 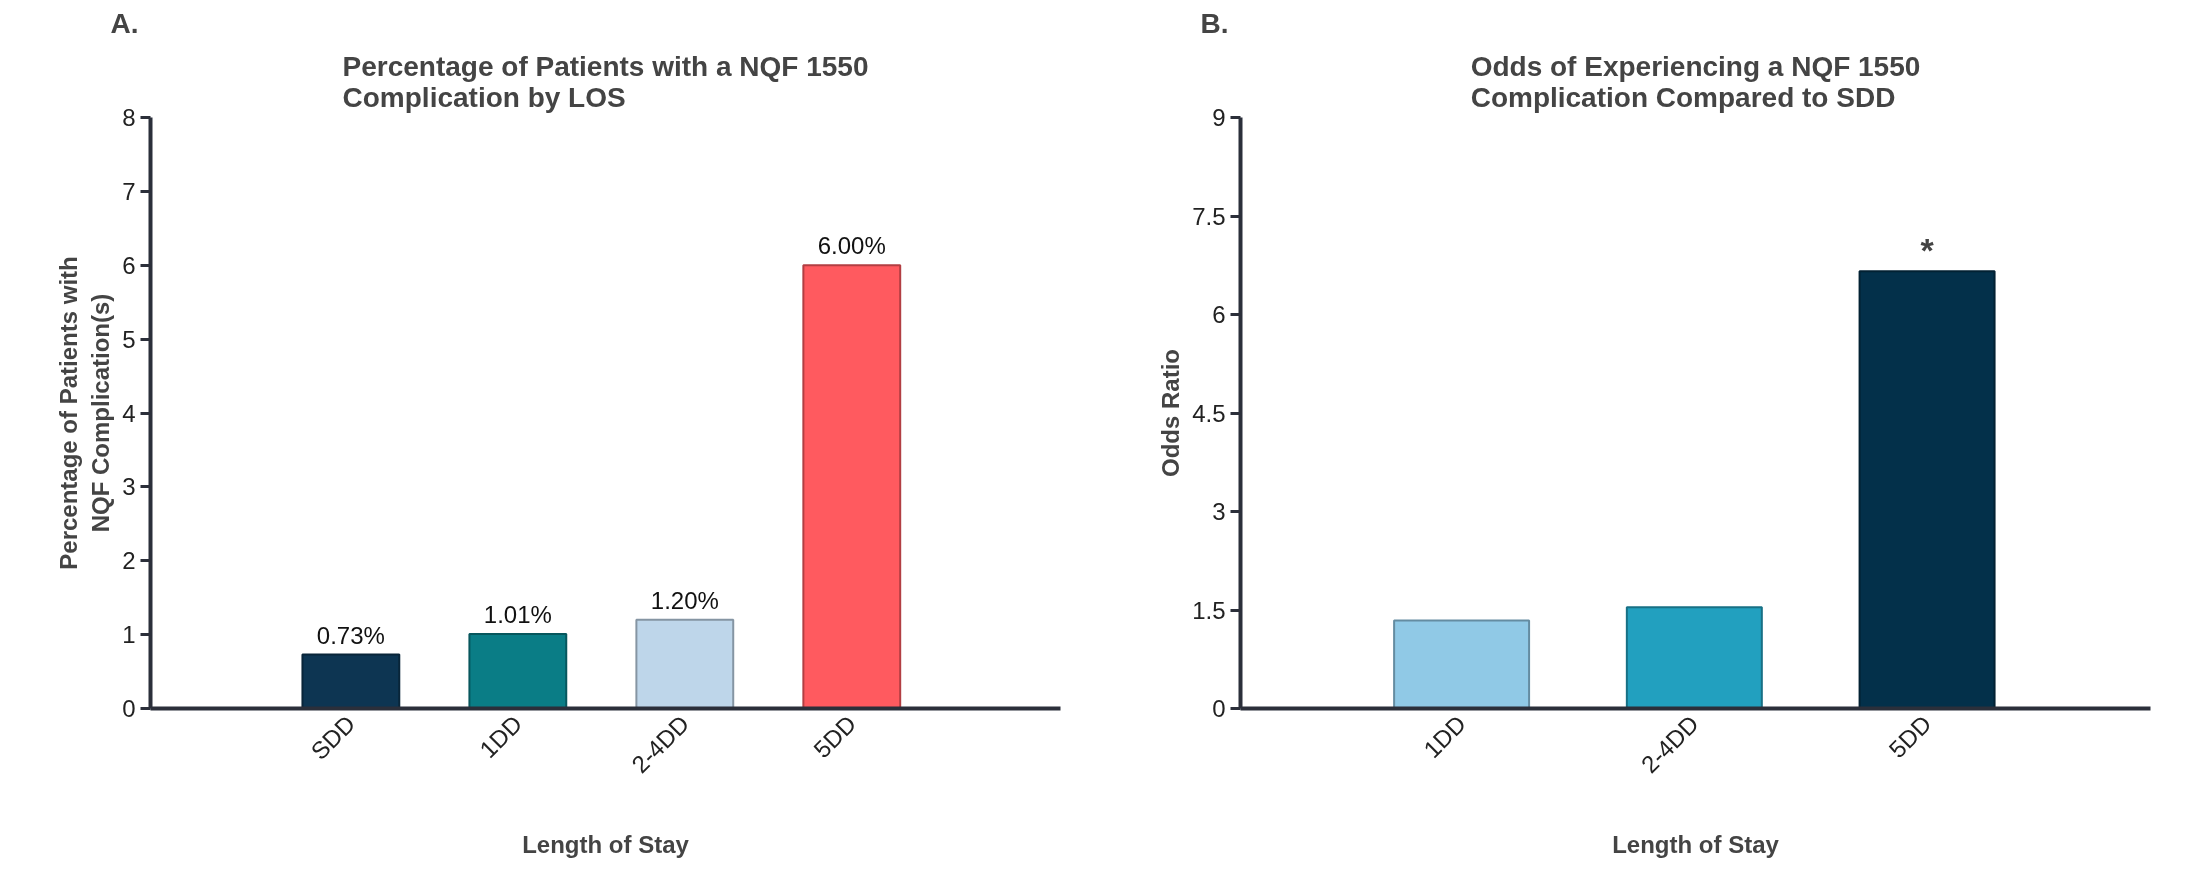 What do you see at coordinates (684, 600) in the screenshot?
I see `data-label: 1.20%` at bounding box center [684, 600].